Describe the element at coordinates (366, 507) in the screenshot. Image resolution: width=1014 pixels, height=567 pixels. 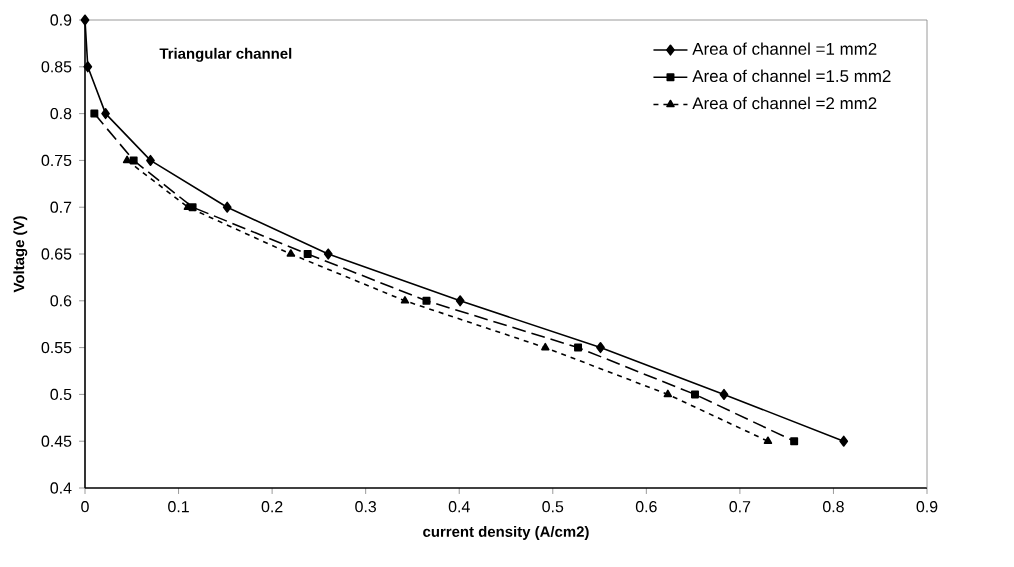
I see `x-tick-label: 0.3` at that location.